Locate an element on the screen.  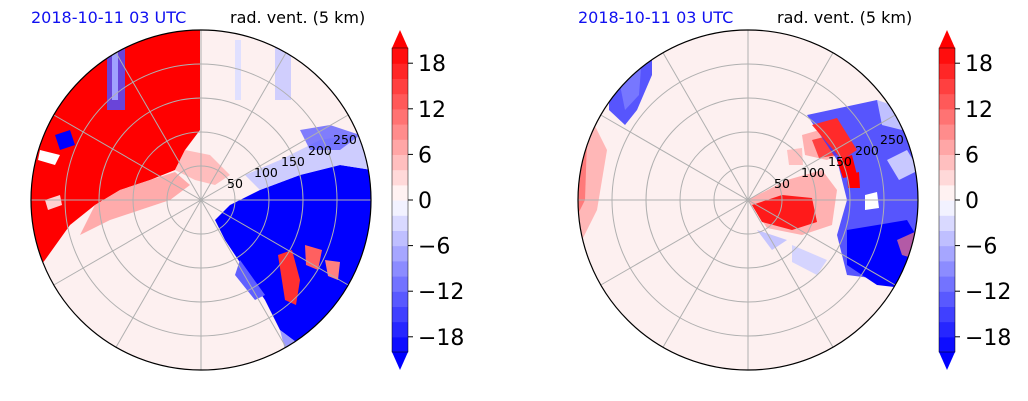
colorbar-left: 18 12 6 0 −6 −12 −18 is located at coordinates (427, 200).